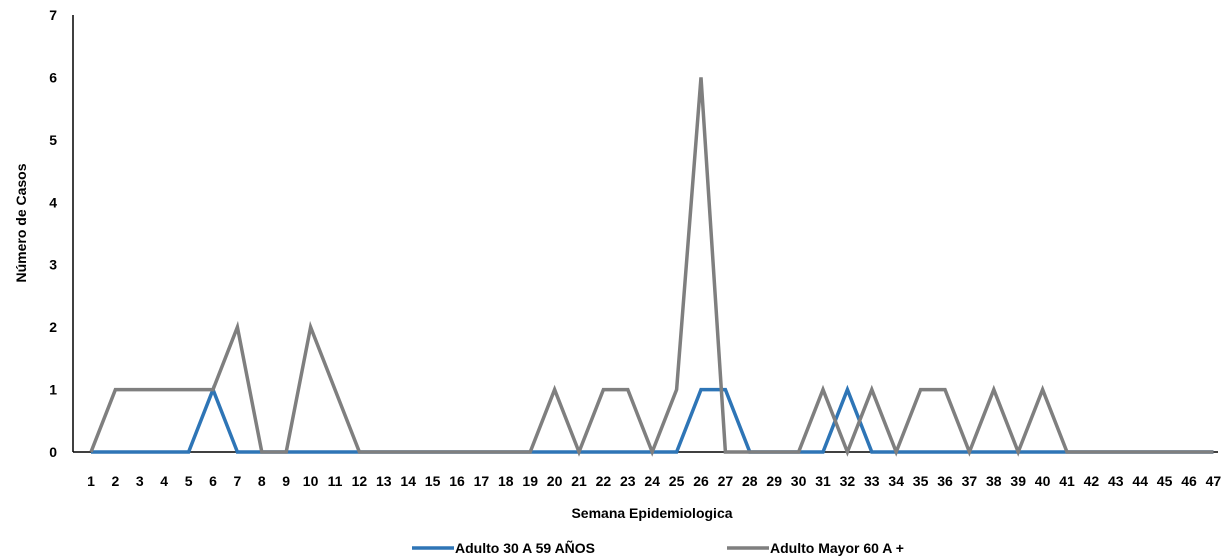 The width and height of the screenshot is (1225, 559). What do you see at coordinates (91, 481) in the screenshot?
I see `x-tick-label: 1` at bounding box center [91, 481].